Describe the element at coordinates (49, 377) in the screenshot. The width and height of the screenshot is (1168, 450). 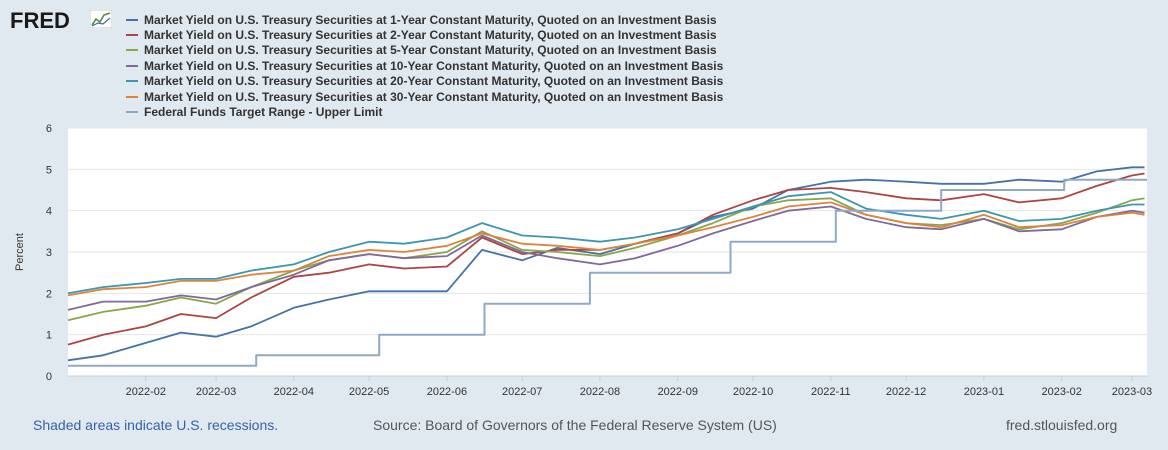
I see `y-tick-label: 0` at that location.